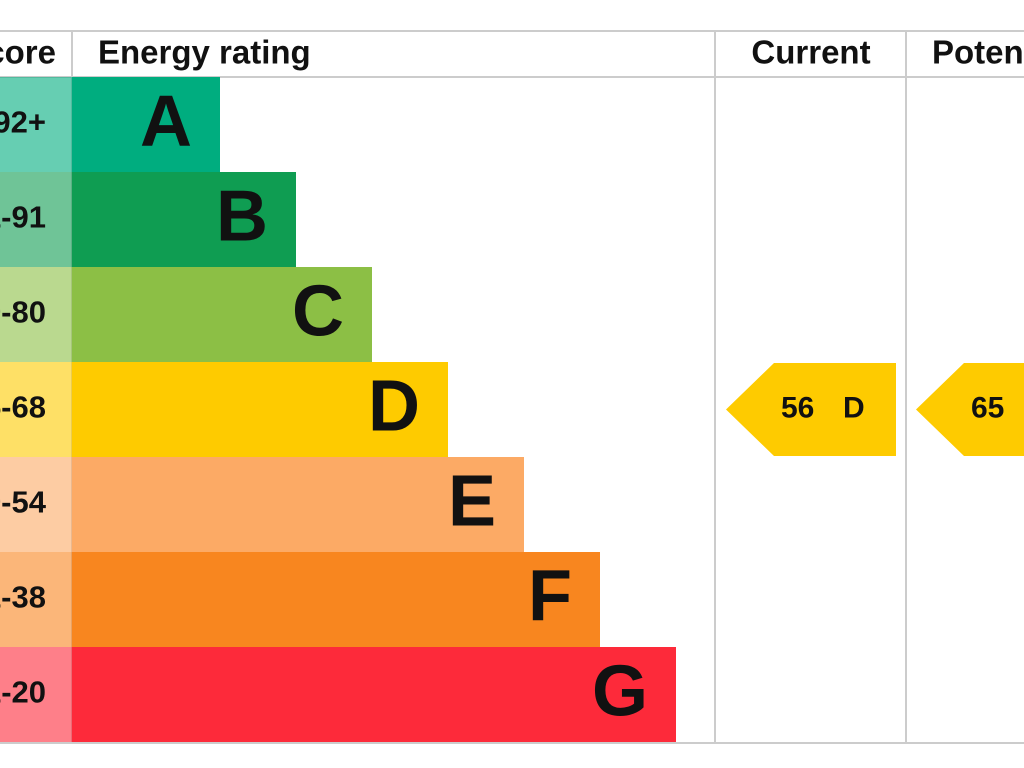 This screenshot has height=768, width=1024. Describe the element at coordinates (620, 692) in the screenshot. I see `rating-letter: G` at that location.